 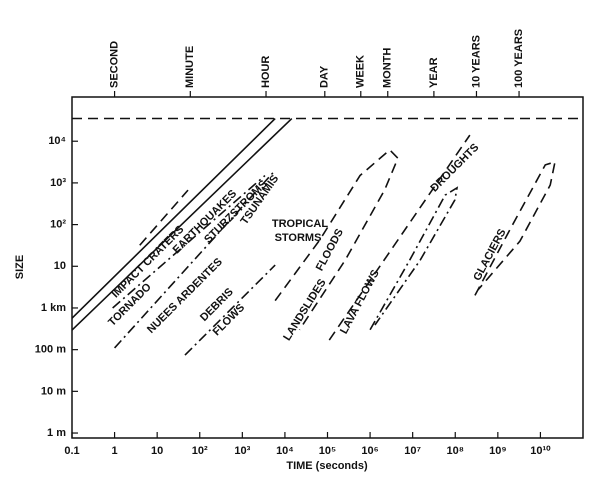 What do you see at coordinates (114, 64) in the screenshot?
I see `top-tick-label: SECOND` at bounding box center [114, 64].